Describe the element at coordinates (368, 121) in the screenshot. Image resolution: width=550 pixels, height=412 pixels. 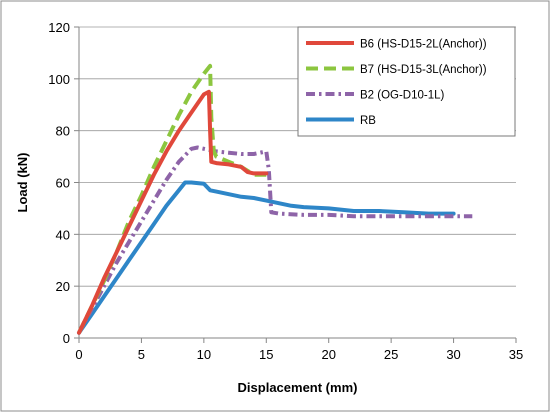
I see `legend-label-4: RB` at that location.